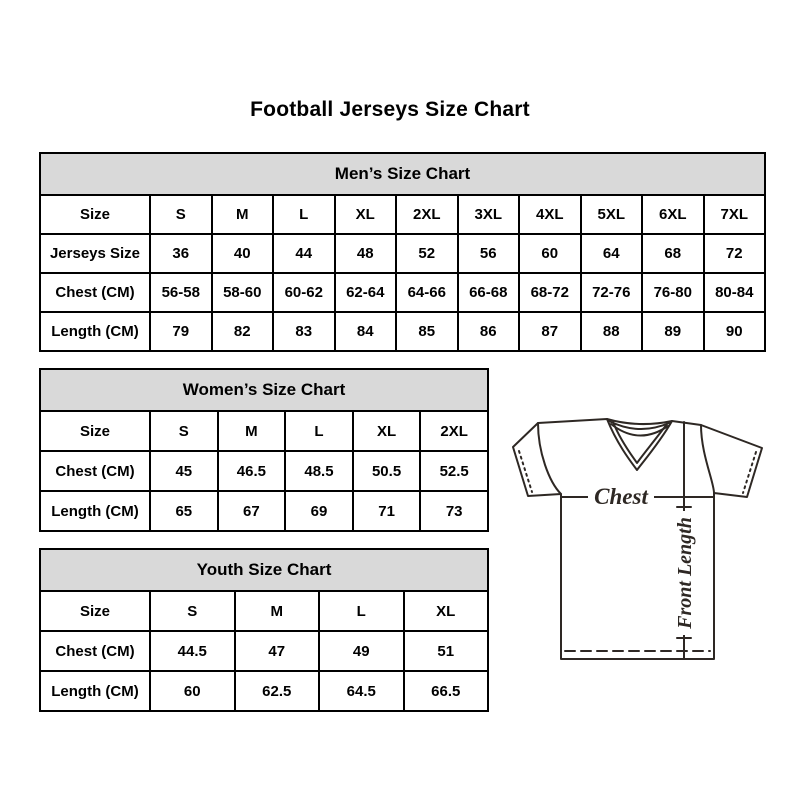  I want to click on table-header-row: Youth Size Chart, so click(264, 570).